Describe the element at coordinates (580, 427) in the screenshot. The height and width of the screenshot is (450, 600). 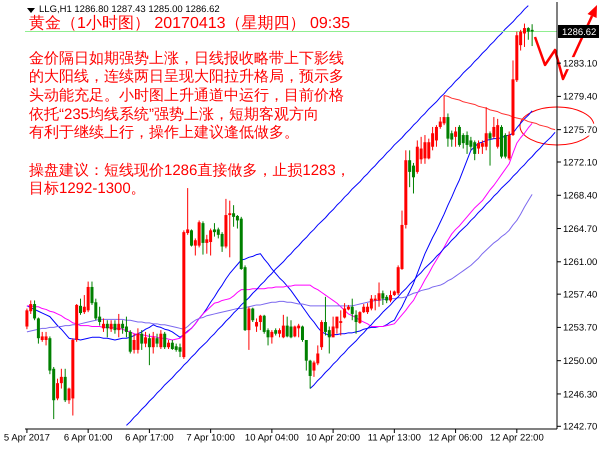
I see `y-tick-label: 1242.70` at that location.